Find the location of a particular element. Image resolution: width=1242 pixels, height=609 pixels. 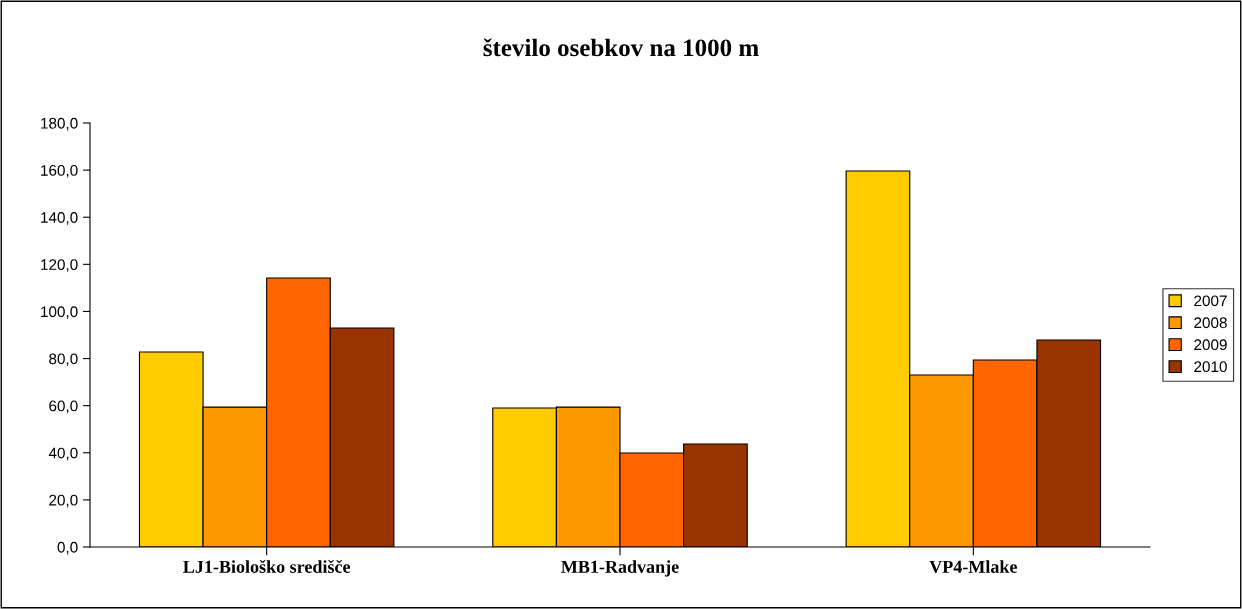

y-tick-label: 100,0 is located at coordinates (59, 312).